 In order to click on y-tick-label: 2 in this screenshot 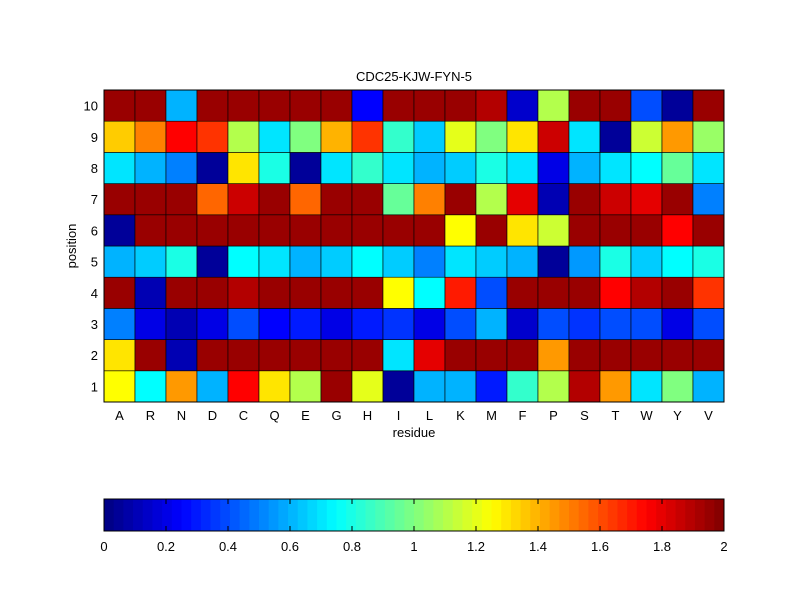, I will do `click(94, 355)`.